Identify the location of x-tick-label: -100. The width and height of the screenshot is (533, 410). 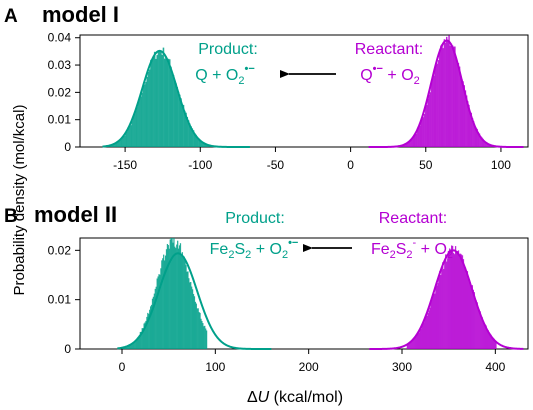
(200, 165).